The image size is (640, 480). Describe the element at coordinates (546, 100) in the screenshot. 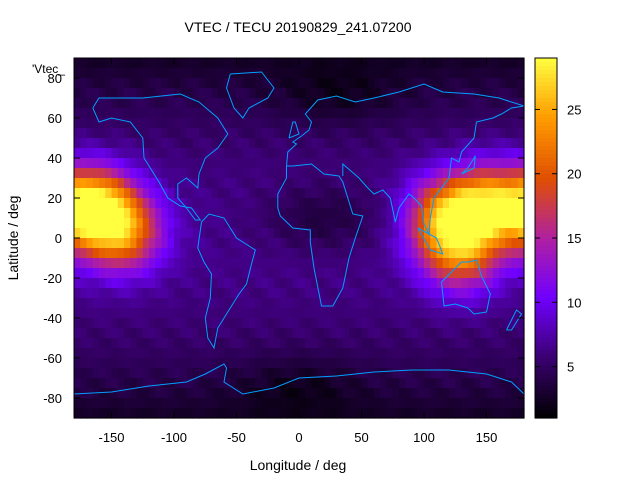

I see `colorbar-segment` at that location.